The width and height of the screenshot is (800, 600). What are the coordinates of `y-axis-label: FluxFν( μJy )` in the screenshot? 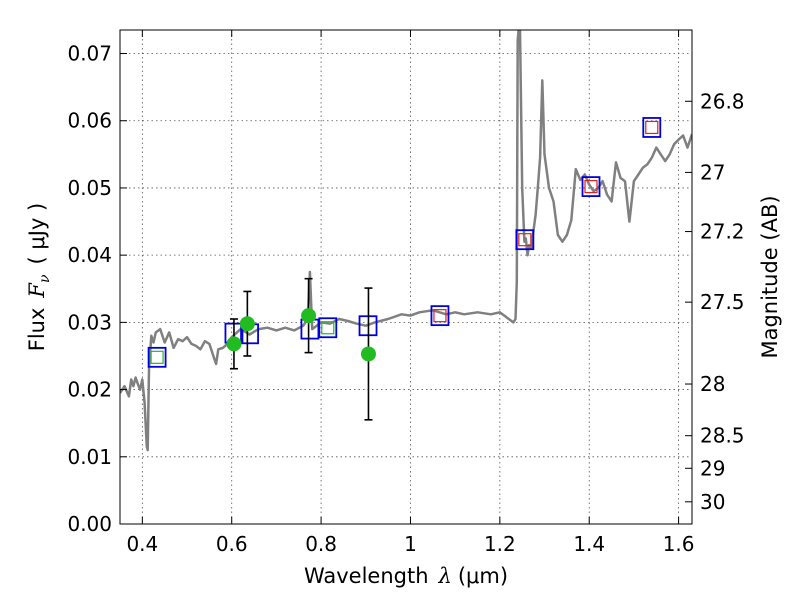 It's located at (39, 277).